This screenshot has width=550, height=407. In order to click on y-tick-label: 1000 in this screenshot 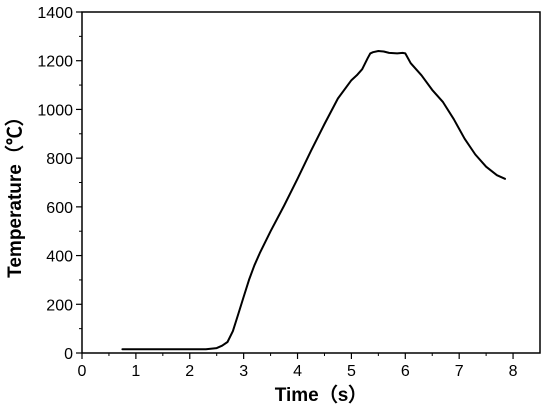, I will do `click(55, 110)`.